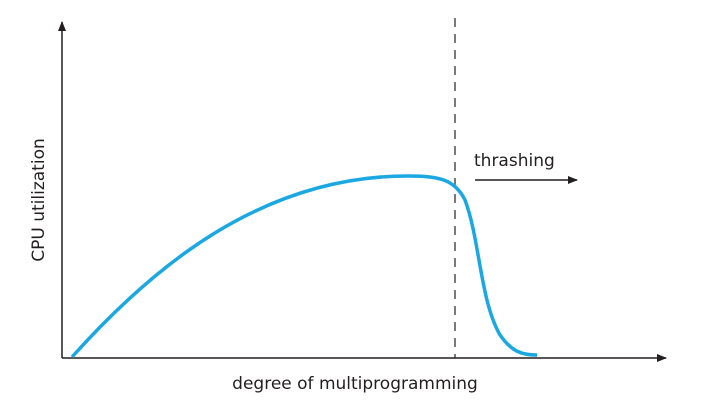  I want to click on x-axis-label: degree of multiprogramming, so click(355, 384).